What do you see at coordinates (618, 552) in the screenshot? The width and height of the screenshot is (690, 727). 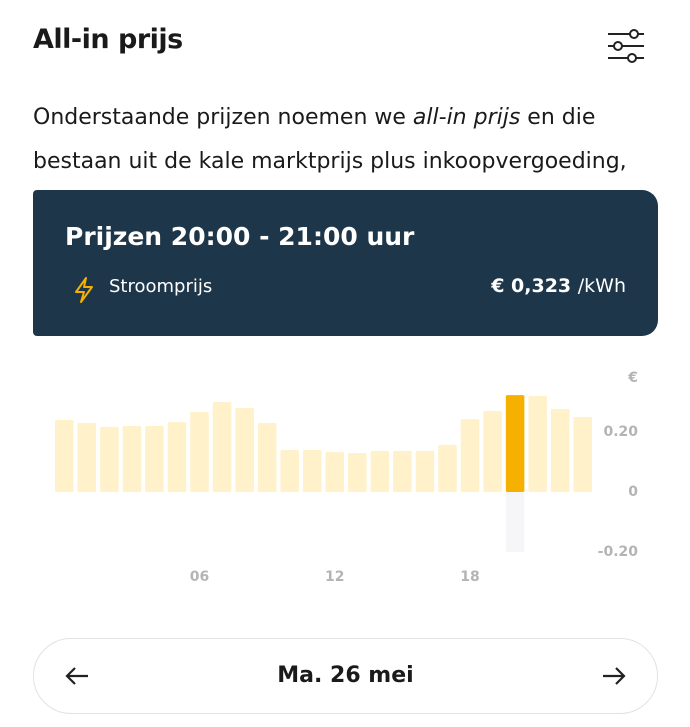 I see `y-tick-label: -0.20` at bounding box center [618, 552].